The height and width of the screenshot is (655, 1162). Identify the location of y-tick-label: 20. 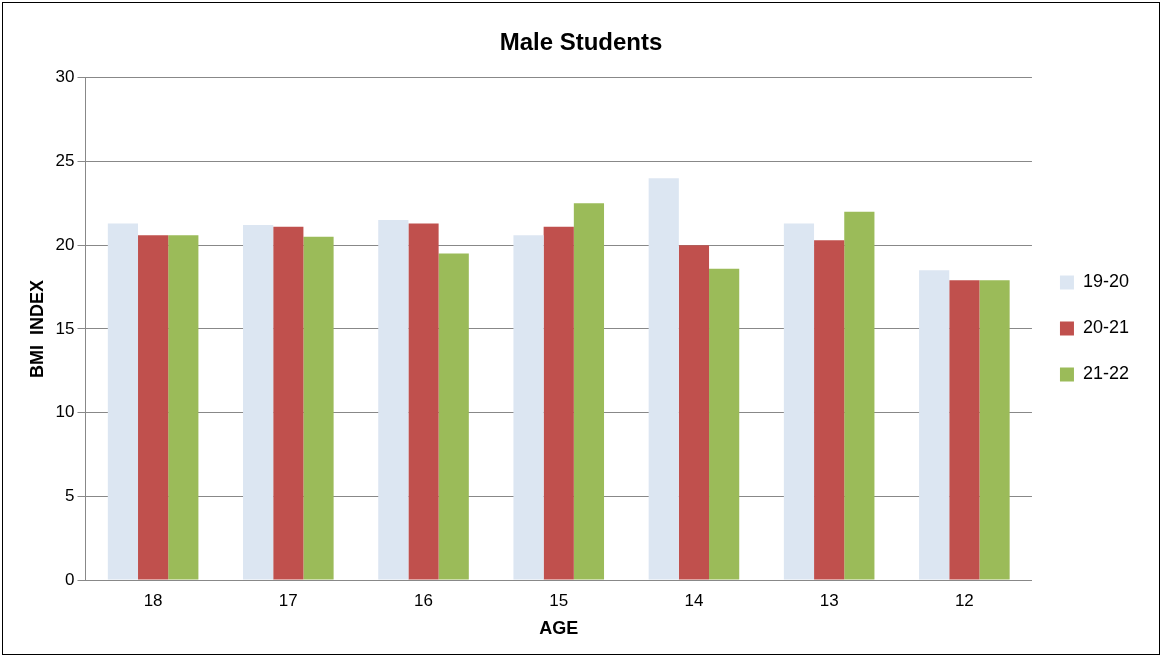
(65, 244).